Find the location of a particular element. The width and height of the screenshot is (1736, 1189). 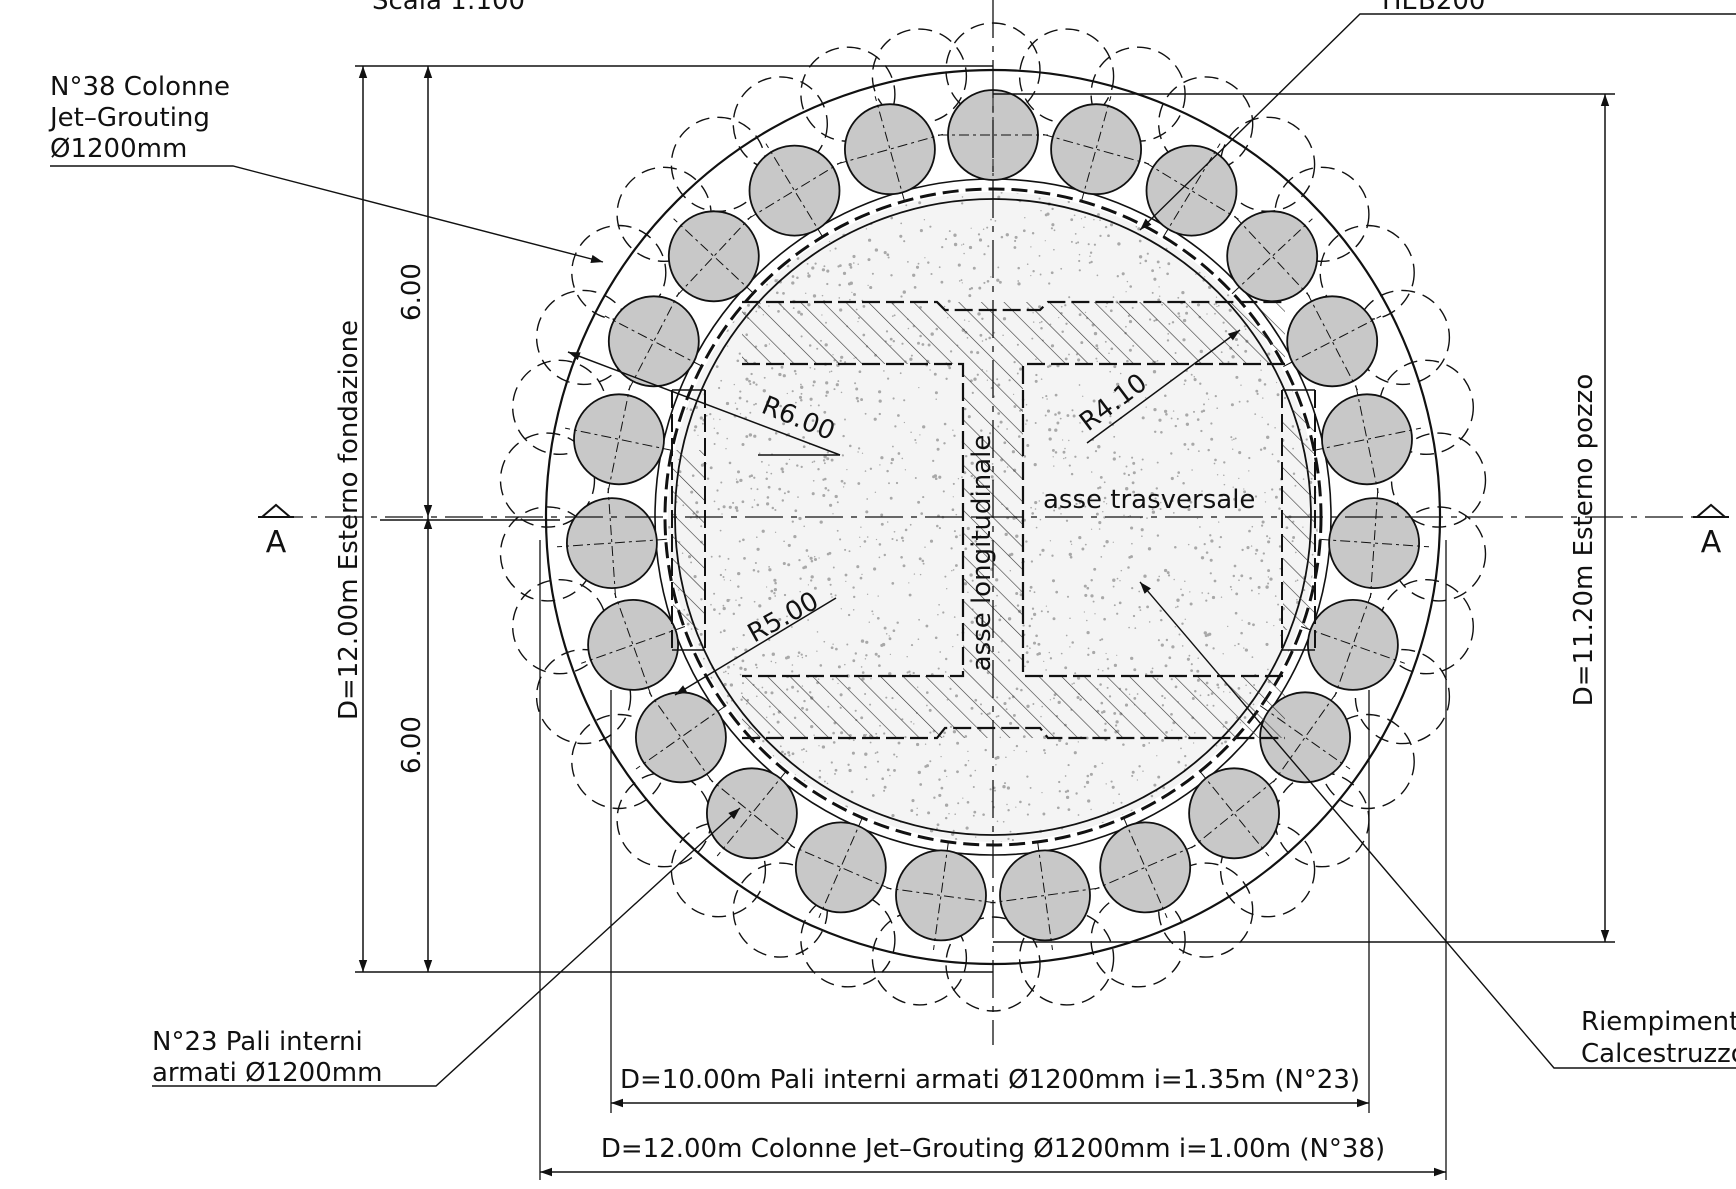

section-mark-left: A is located at coordinates (276, 531).